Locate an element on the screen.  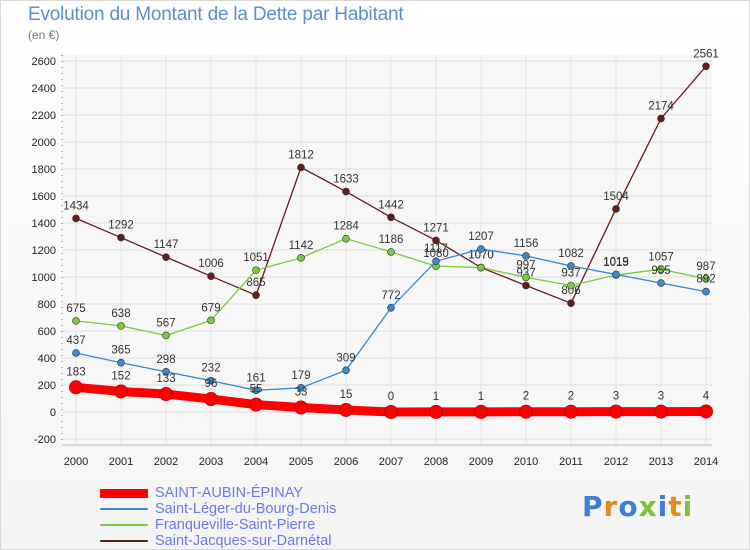
x-tick-label: 2001 is located at coordinates (121, 462).